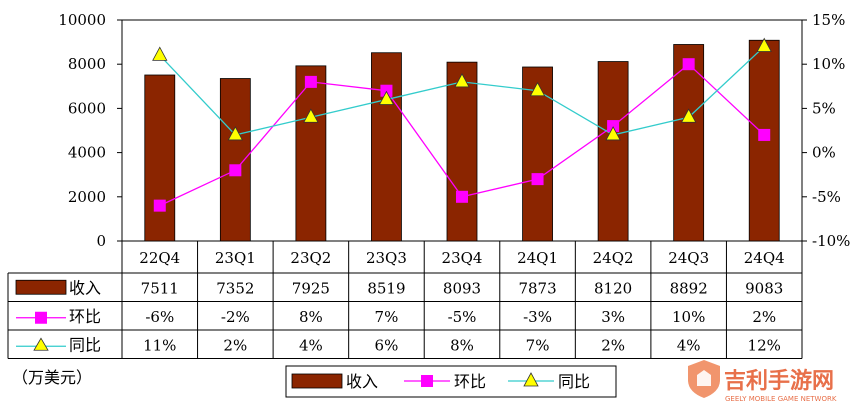  What do you see at coordinates (387, 345) in the screenshot?
I see `同比-value-cell: 6%` at bounding box center [387, 345].